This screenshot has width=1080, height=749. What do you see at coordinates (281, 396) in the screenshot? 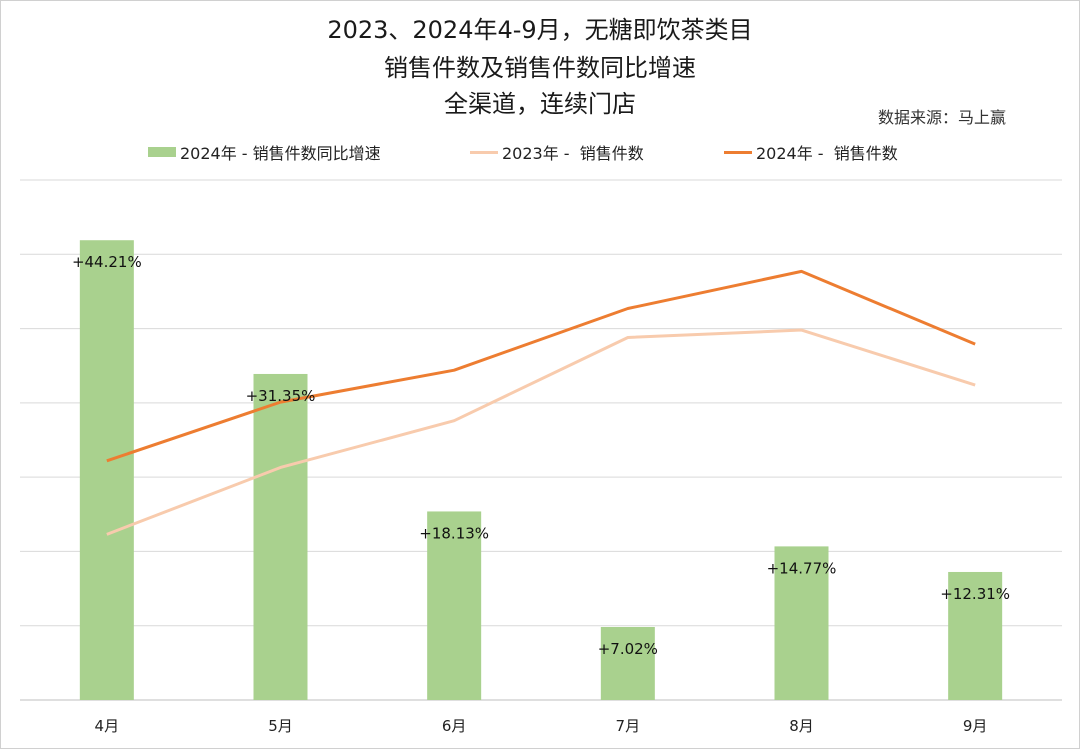
I see `bar-data-label: +31.35%` at bounding box center [281, 396].